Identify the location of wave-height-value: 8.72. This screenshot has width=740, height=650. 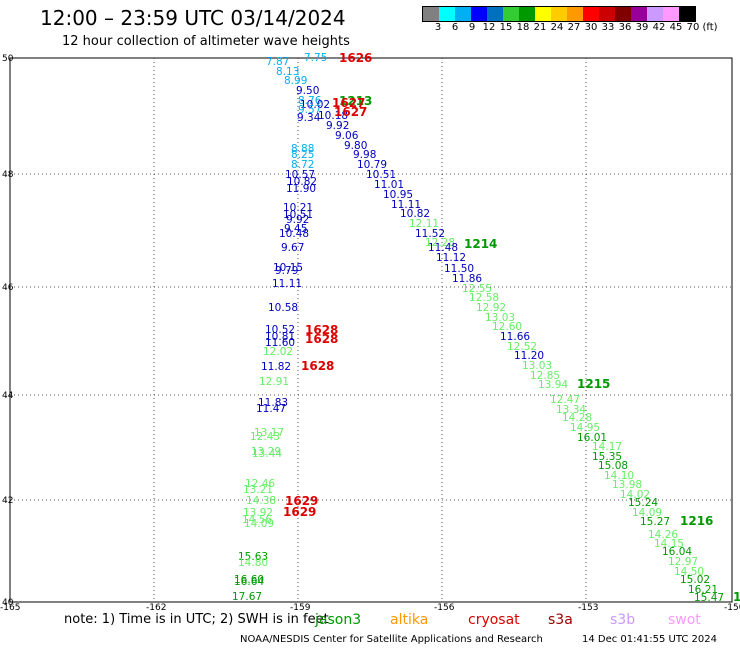
(302, 165).